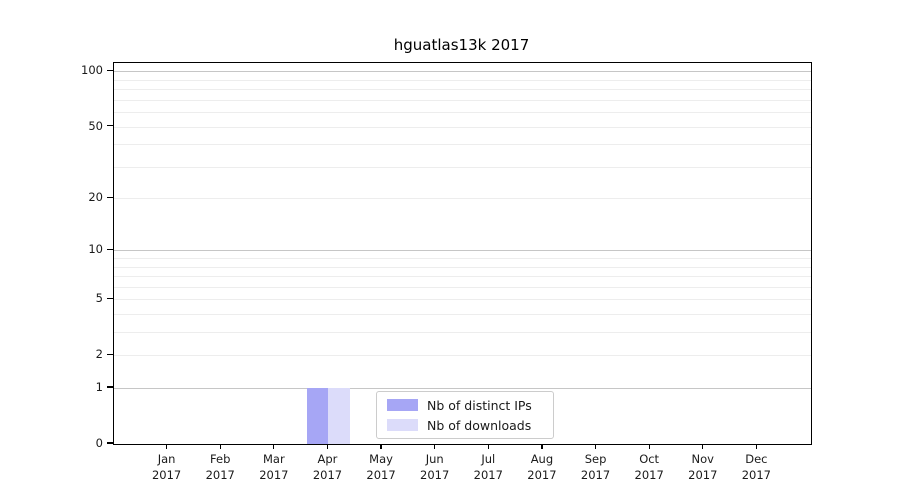 This screenshot has width=900, height=500. What do you see at coordinates (92, 70) in the screenshot?
I see `y-axis-tick-label: 100` at bounding box center [92, 70].